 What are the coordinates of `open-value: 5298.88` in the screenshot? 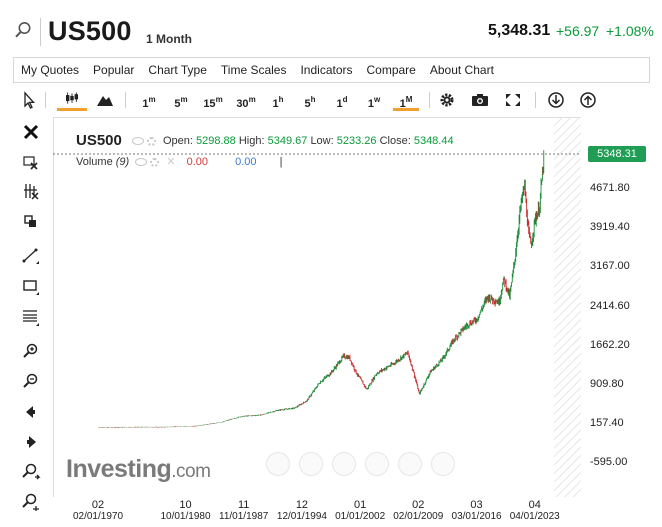 It's located at (216, 141).